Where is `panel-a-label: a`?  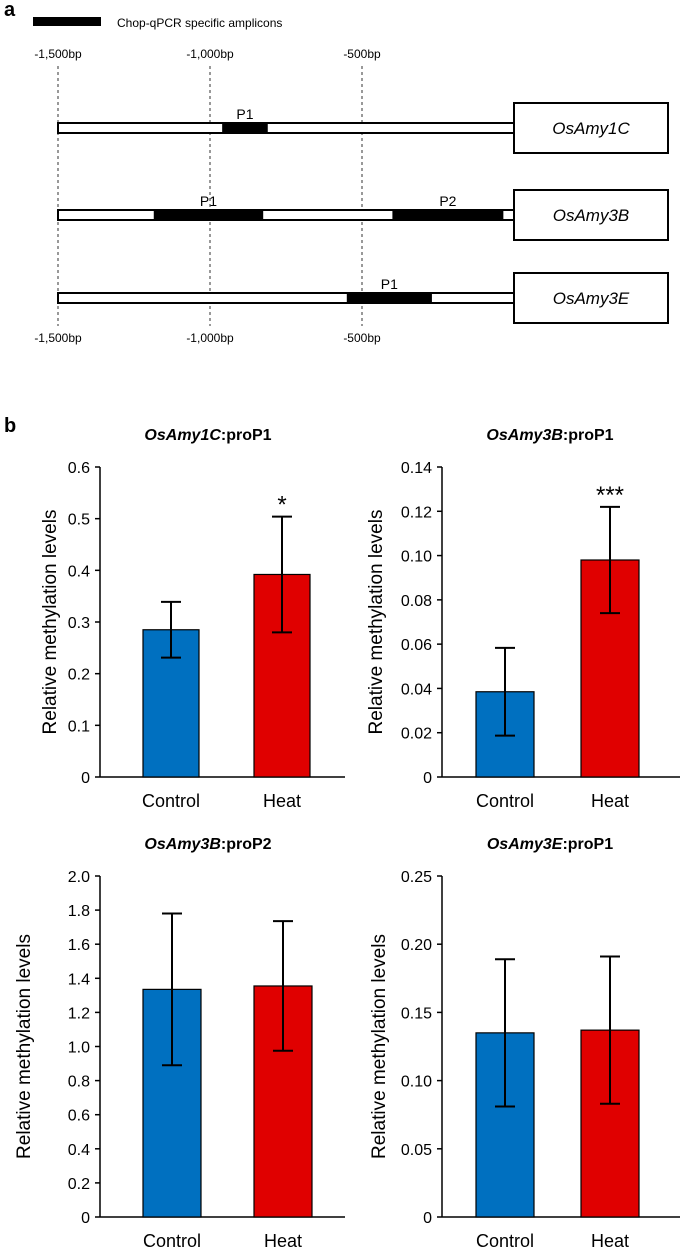 panel-a-label: a is located at coordinates (10, 10).